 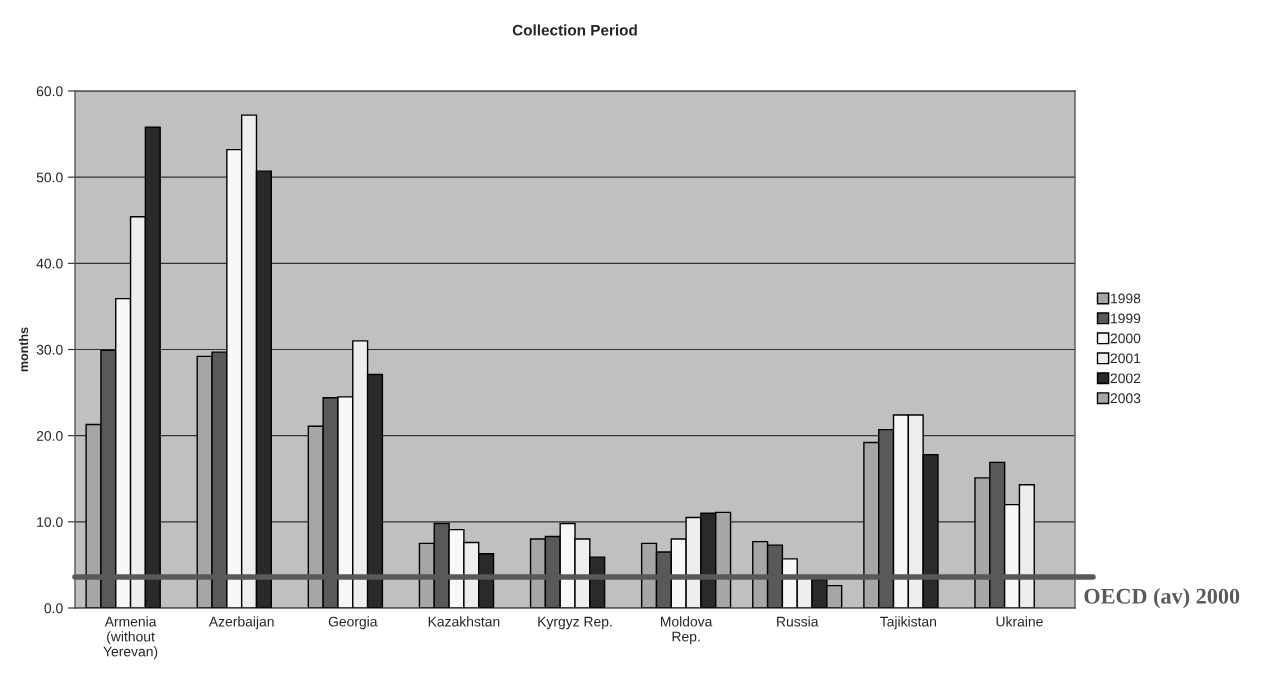 What do you see at coordinates (50, 522) in the screenshot?
I see `y-tick-label: 10.0` at bounding box center [50, 522].